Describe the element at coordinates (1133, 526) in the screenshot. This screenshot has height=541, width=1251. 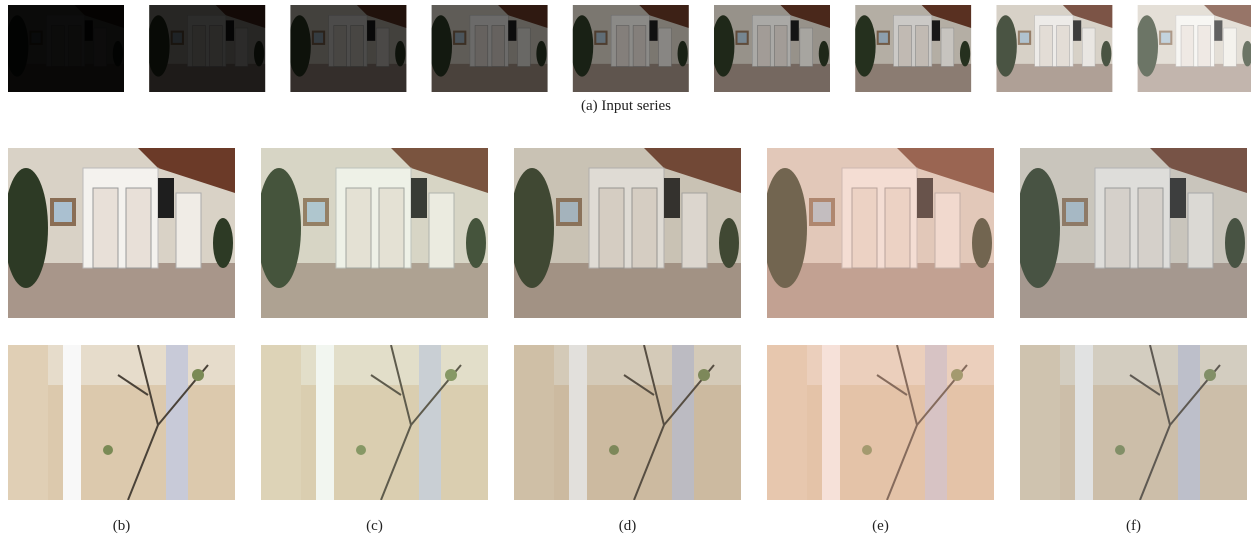
I see `panel-label: (f)` at that location.